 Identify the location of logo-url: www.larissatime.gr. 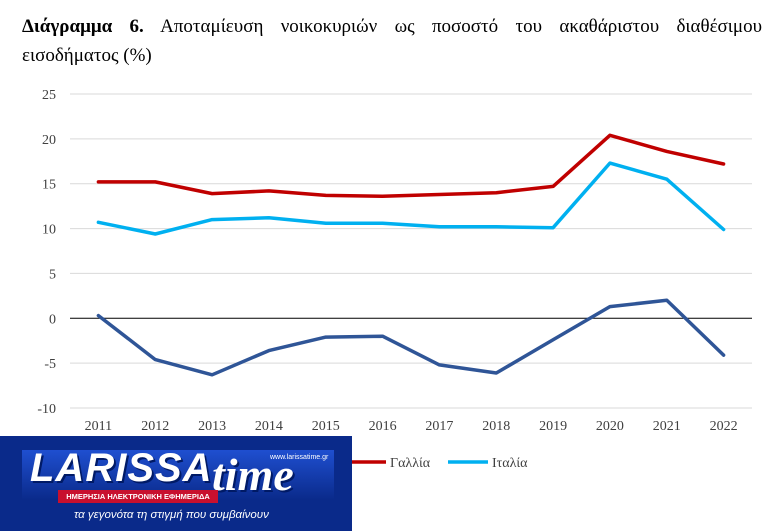
(299, 457).